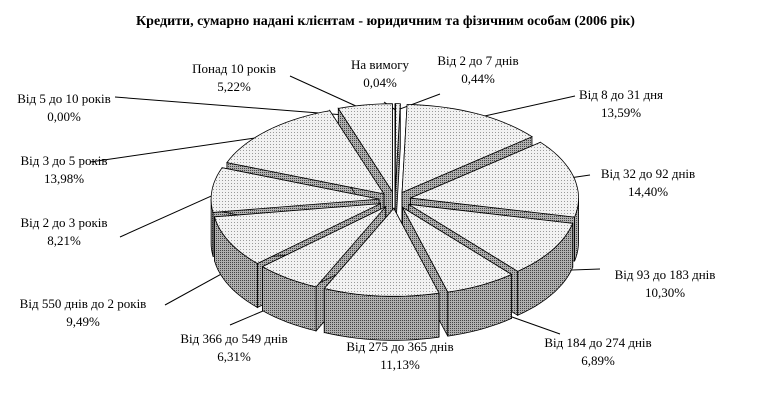  What do you see at coordinates (64, 108) in the screenshot?
I see `data-label: Від 5 до 10 років 0,00%` at bounding box center [64, 108].